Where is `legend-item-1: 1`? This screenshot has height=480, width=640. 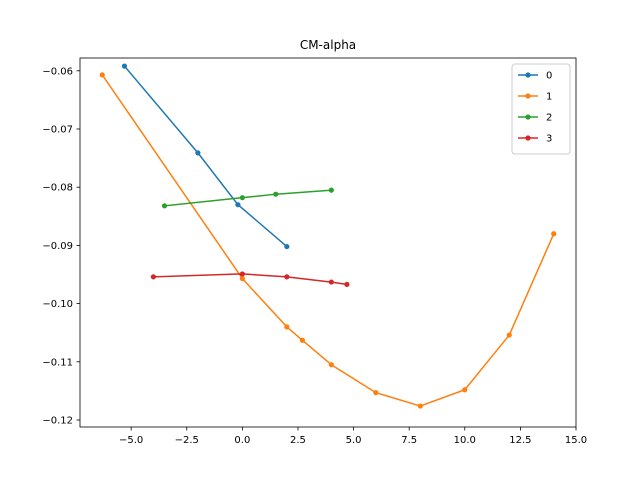
legend-item-1: 1 is located at coordinates (535, 97).